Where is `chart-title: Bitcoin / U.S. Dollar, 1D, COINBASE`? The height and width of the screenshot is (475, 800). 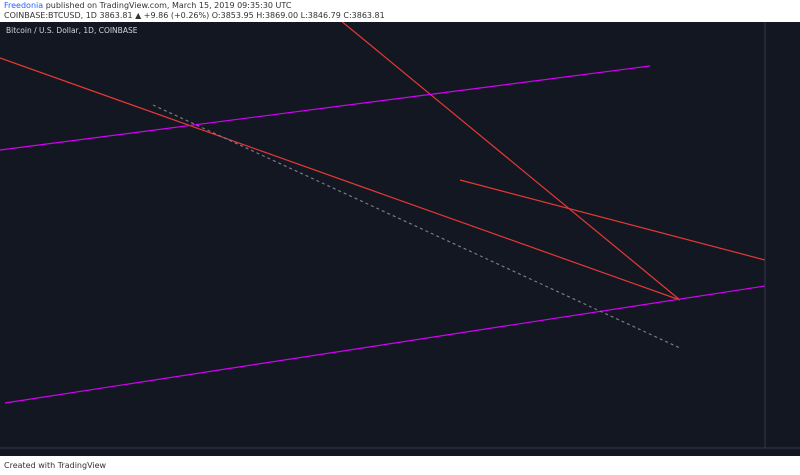
chart-title: Bitcoin / U.S. Dollar, 1D, COINBASE is located at coordinates (72, 30).